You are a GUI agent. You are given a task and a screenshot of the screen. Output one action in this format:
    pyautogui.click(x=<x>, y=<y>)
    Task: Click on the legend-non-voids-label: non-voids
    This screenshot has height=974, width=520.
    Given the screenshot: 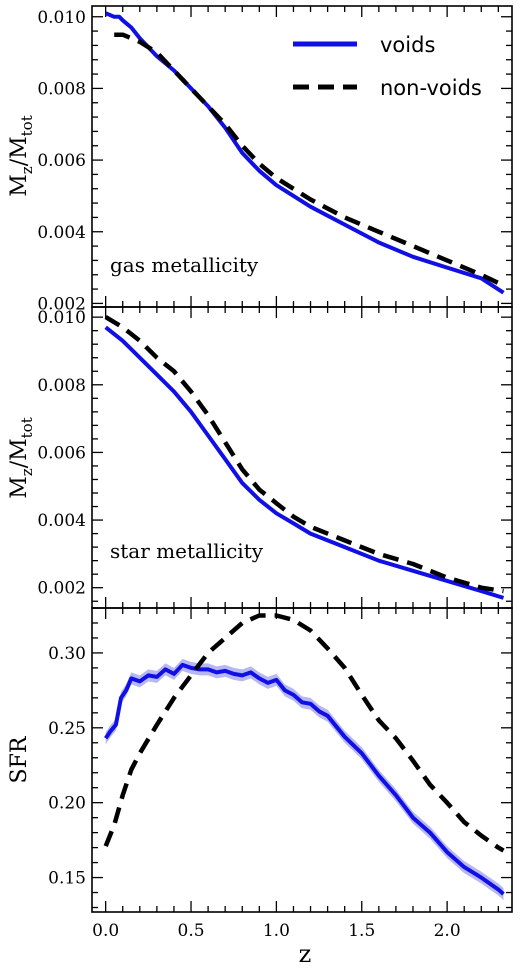 What is the action you would take?
    pyautogui.click(x=431, y=88)
    